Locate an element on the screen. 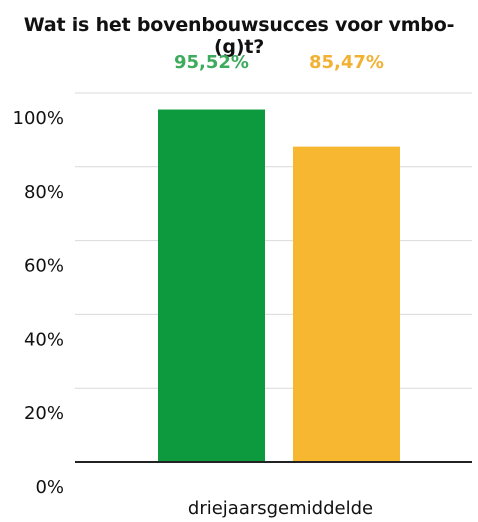  x-category-label: driejaarsgemiddelde is located at coordinates (280, 508).